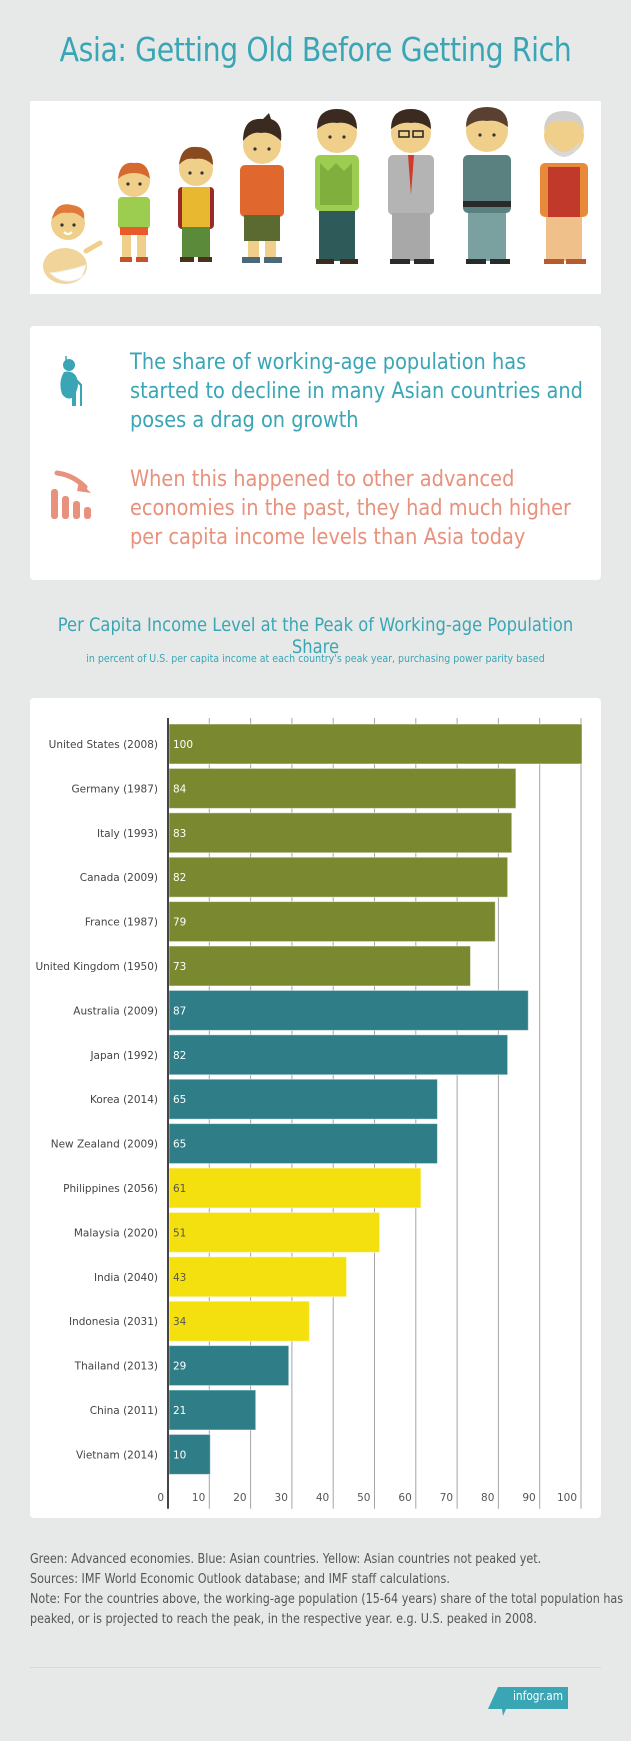 The width and height of the screenshot is (631, 1741). I want to click on category-label: United Kingdom (1950), so click(96, 967).